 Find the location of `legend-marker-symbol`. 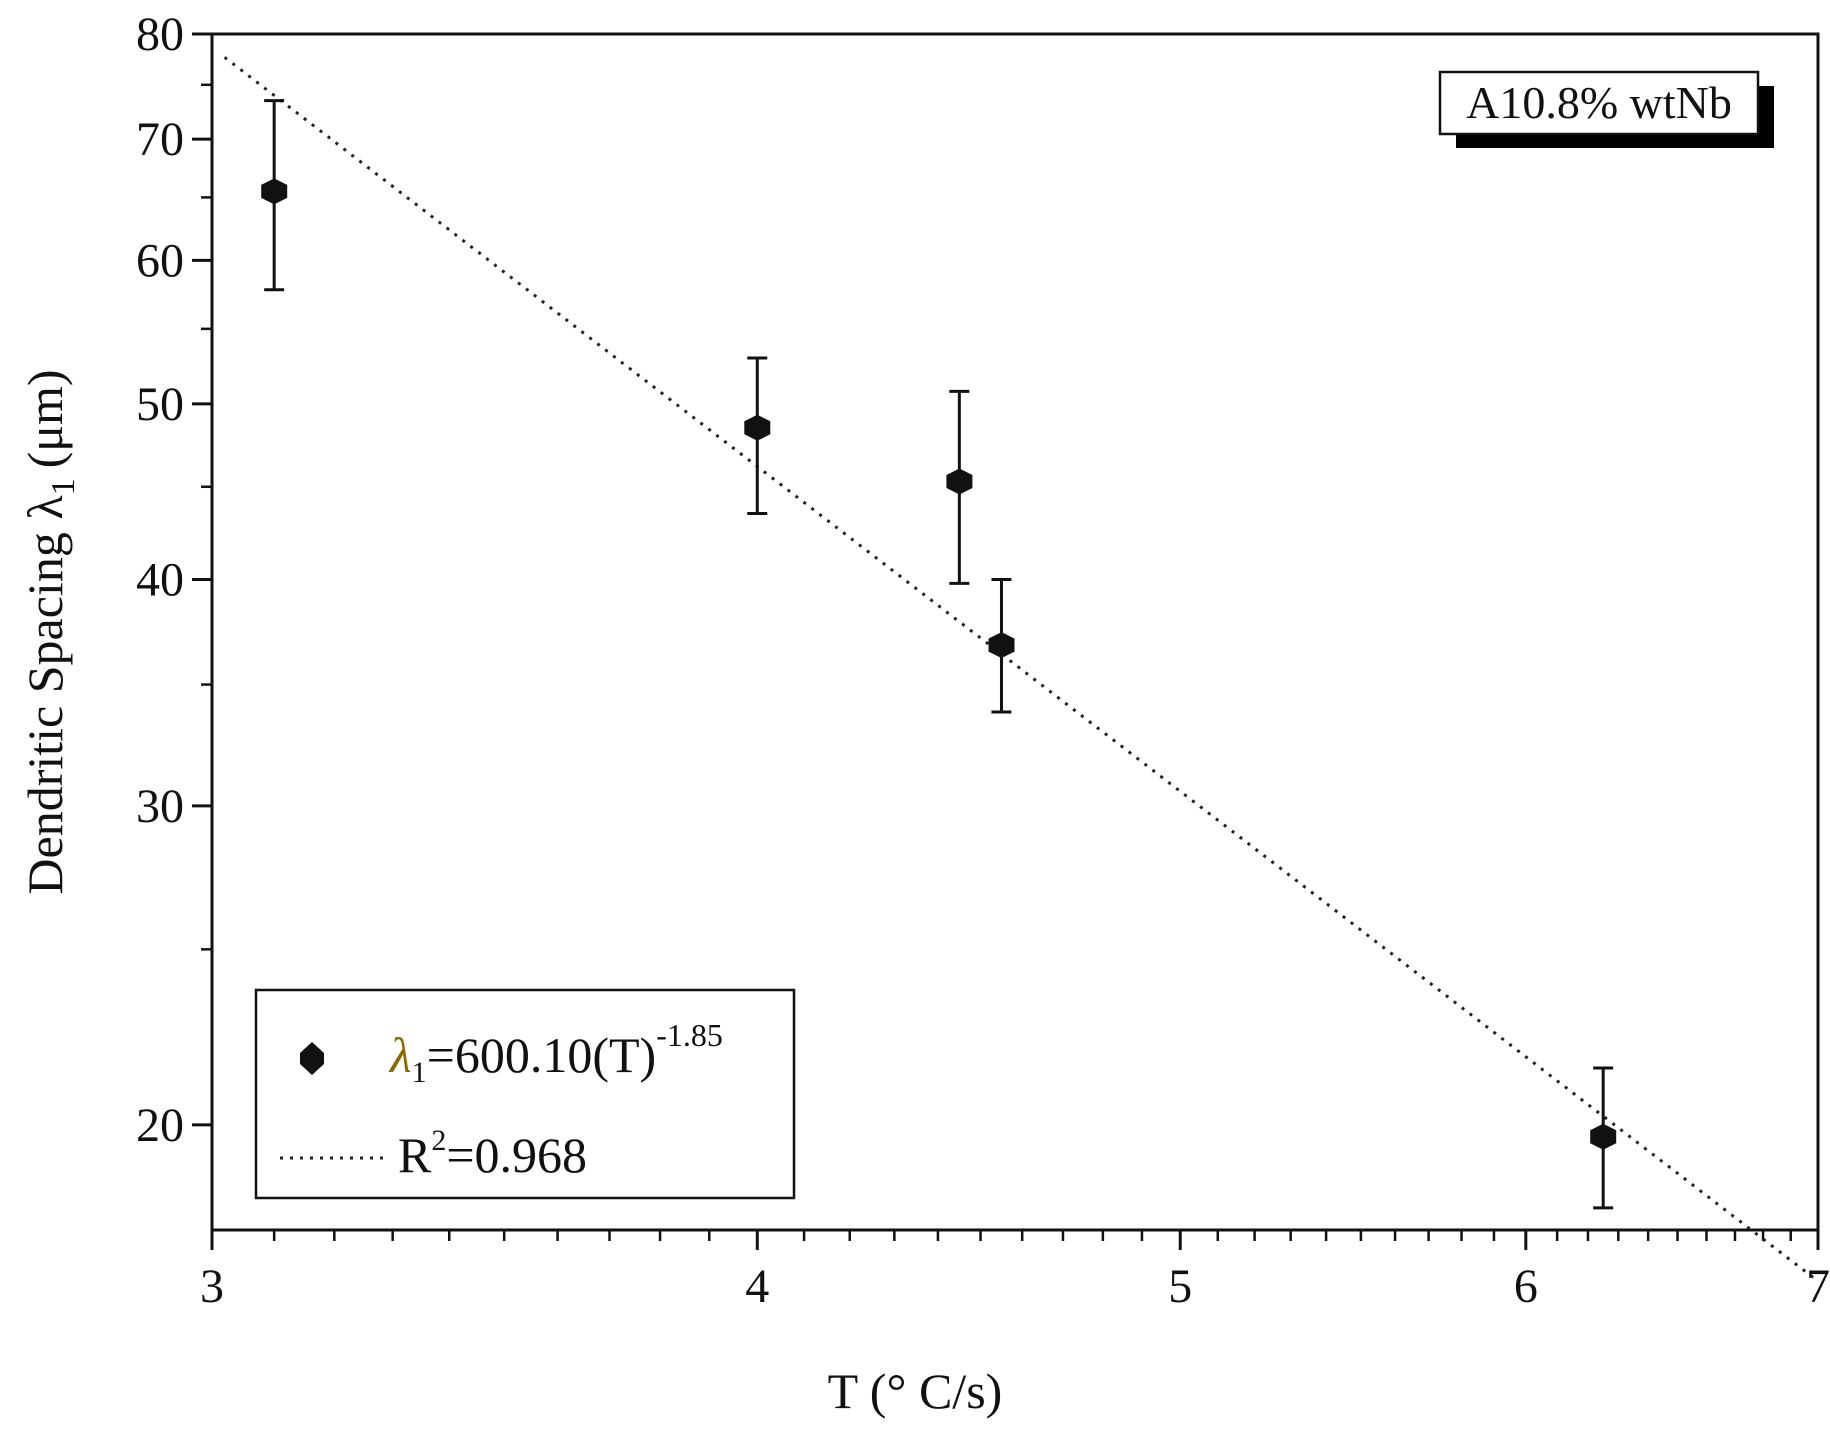

legend-marker-symbol is located at coordinates (312, 1058).